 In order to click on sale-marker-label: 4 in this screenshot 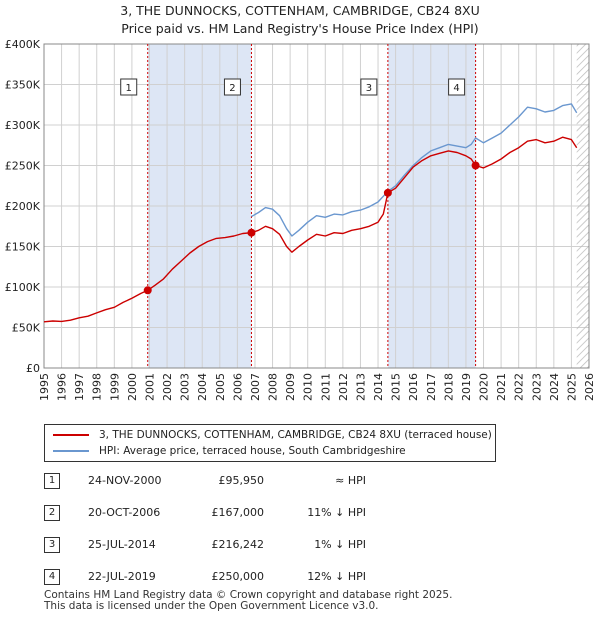, I will do `click(456, 88)`.